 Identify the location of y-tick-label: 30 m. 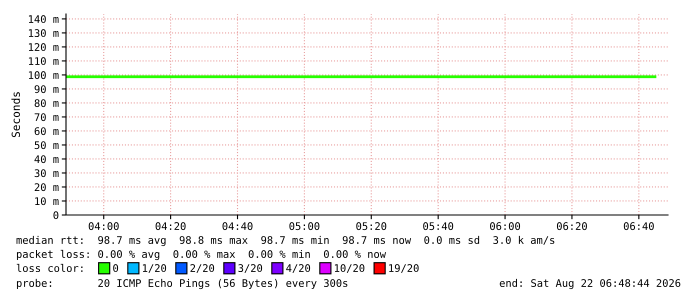
(46, 173).